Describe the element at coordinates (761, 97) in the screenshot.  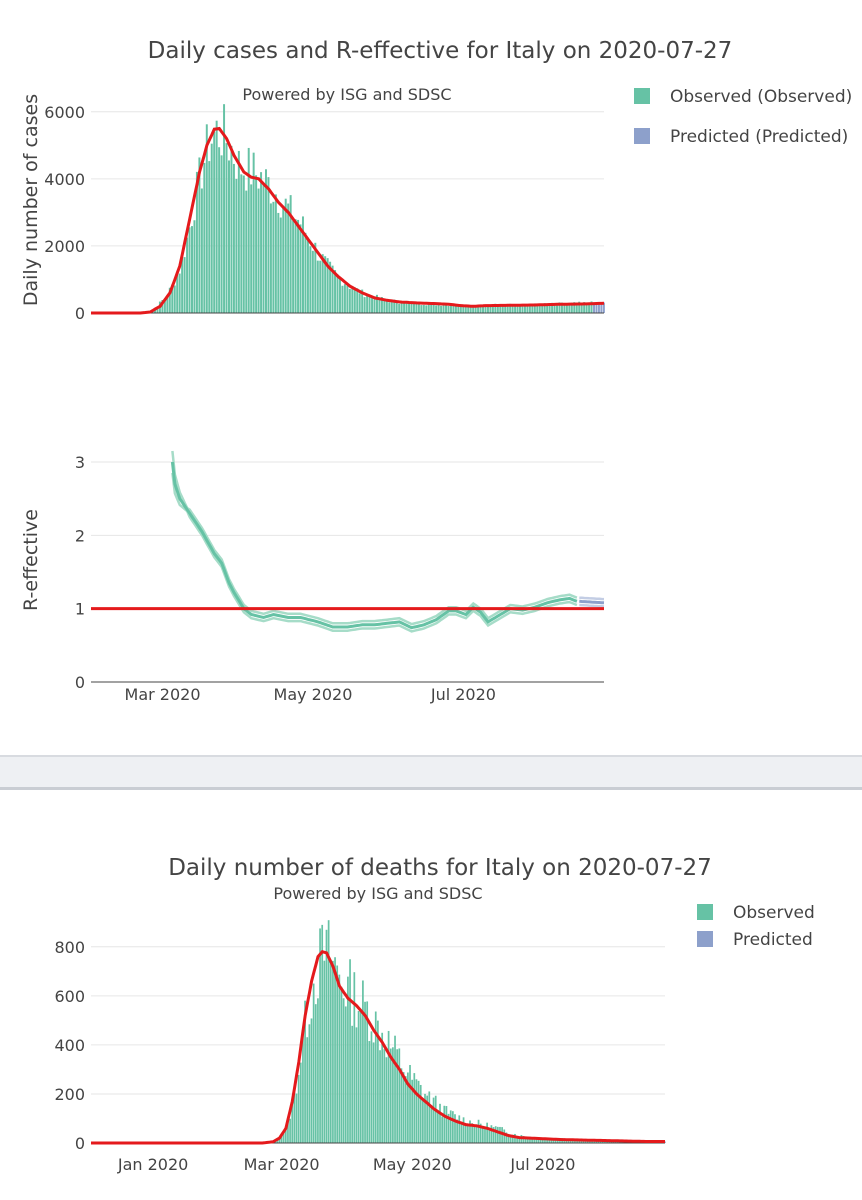
I see `legend-observed-label: Observed (Observed)` at that location.